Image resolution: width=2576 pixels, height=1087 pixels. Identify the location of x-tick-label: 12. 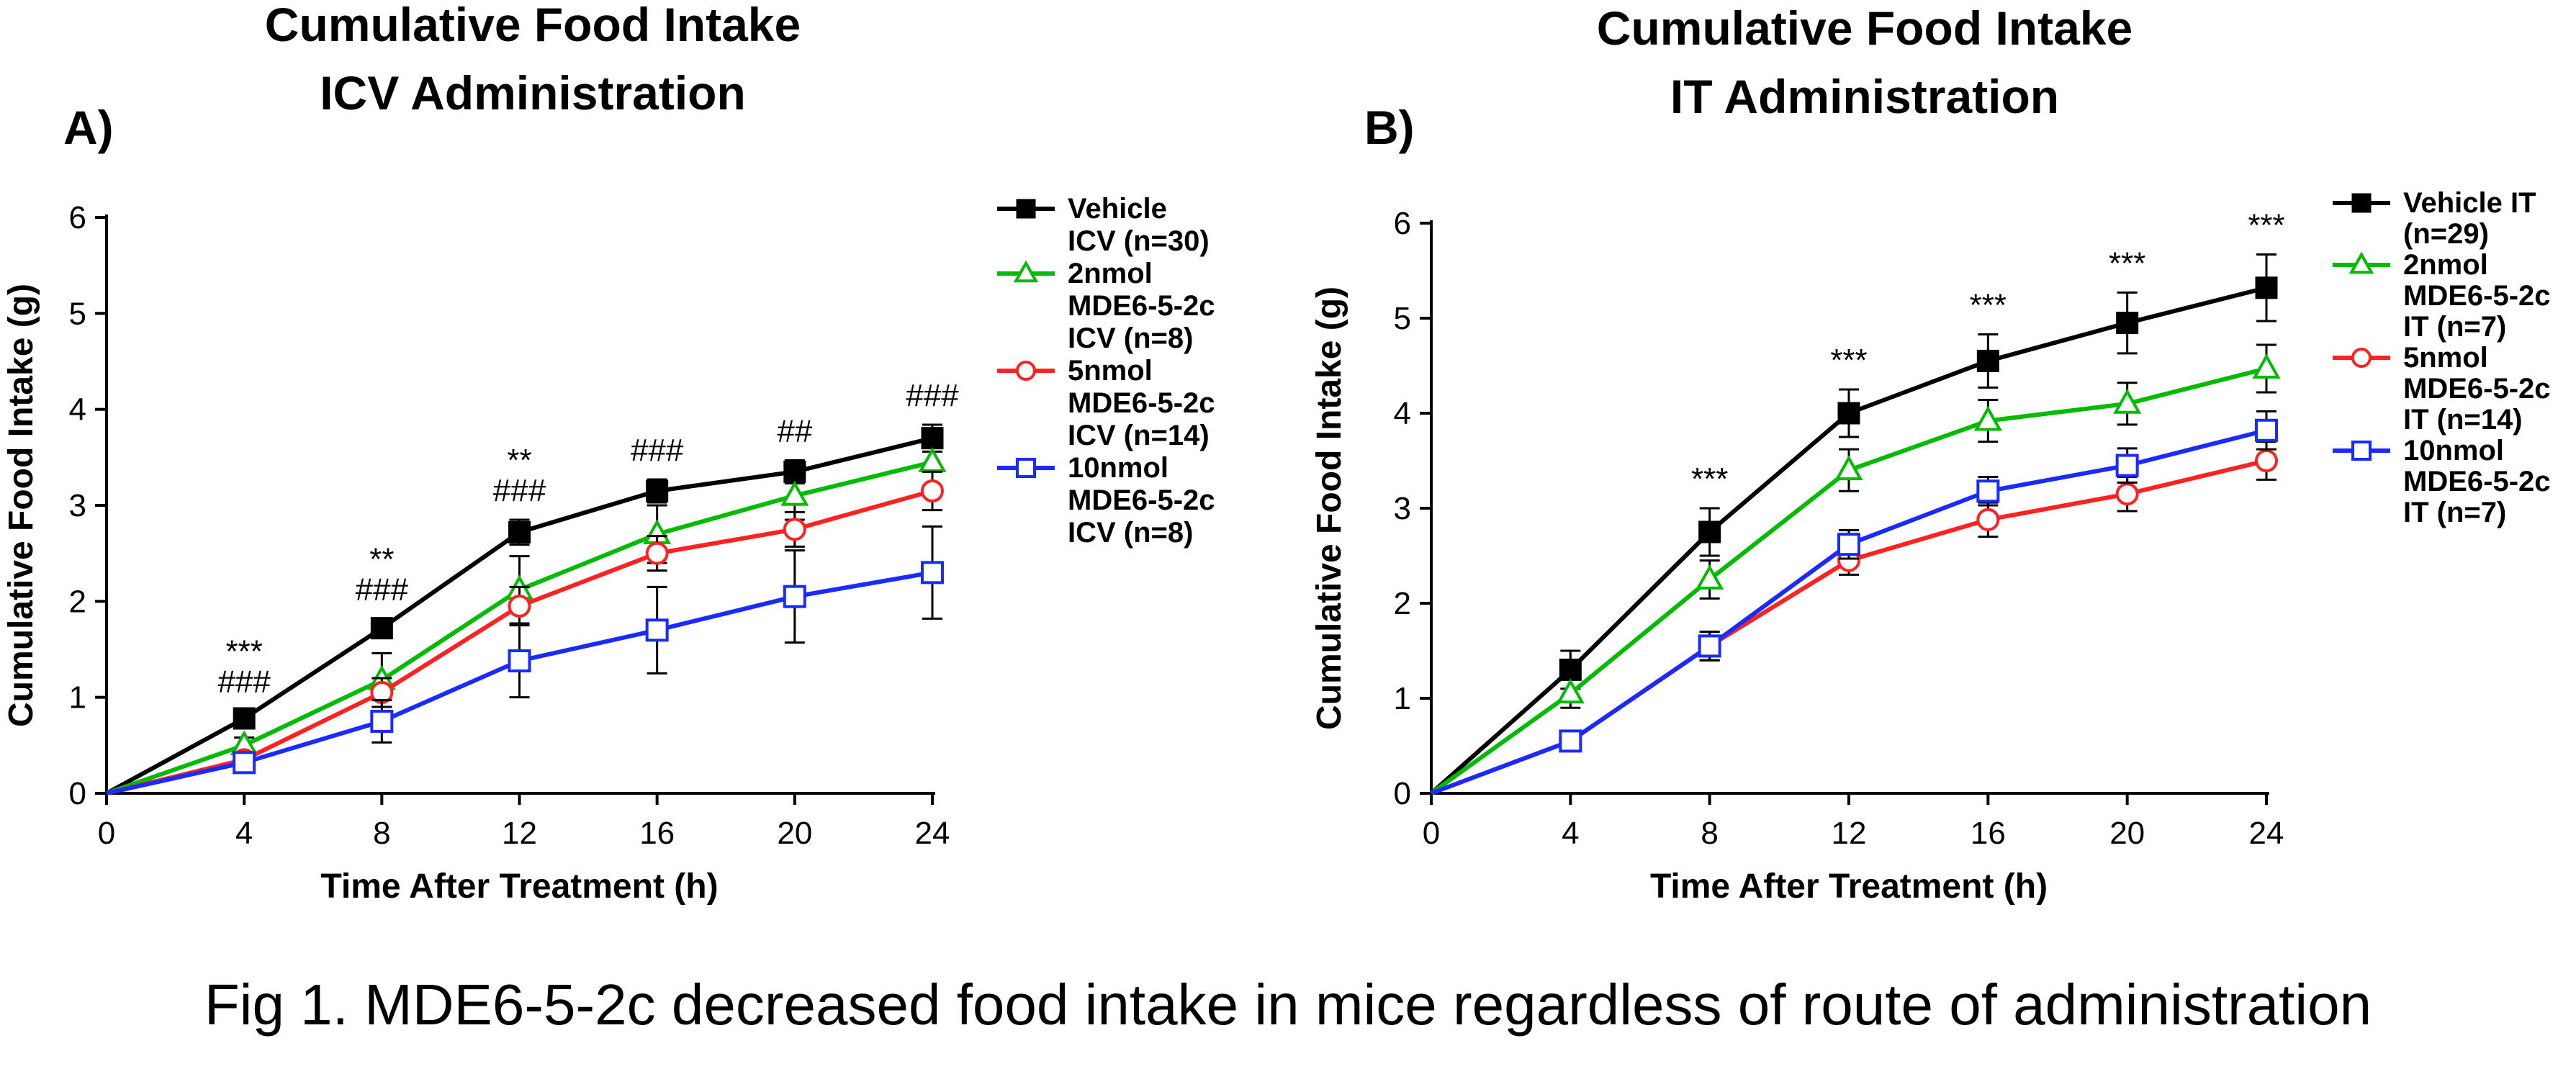
(519, 833).